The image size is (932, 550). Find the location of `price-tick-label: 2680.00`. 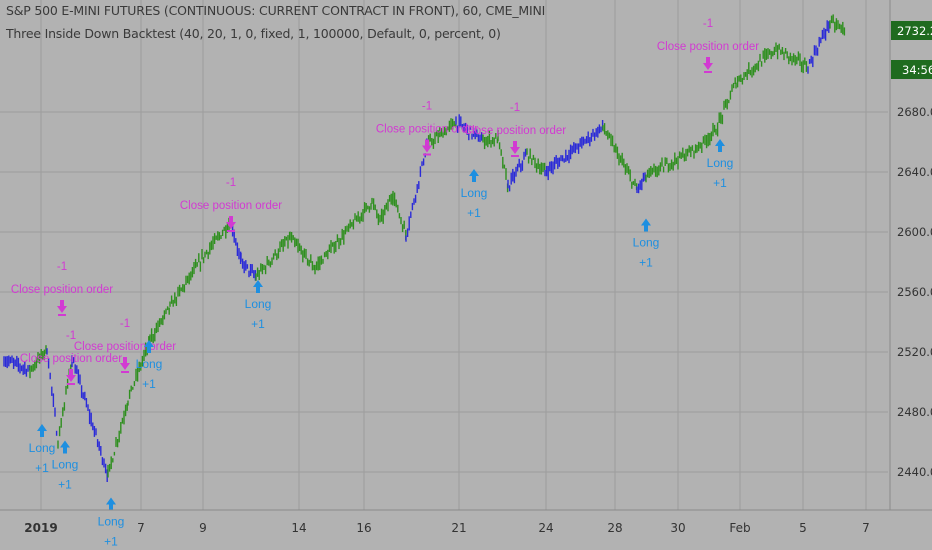

price-tick-label: 2680.00 is located at coordinates (914, 112).